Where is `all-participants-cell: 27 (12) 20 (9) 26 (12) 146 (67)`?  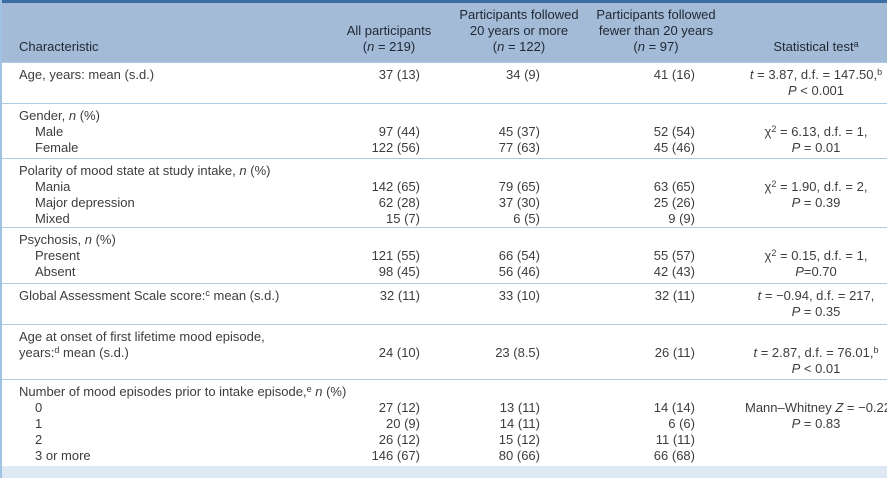 all-participants-cell: 27 (12) 20 (9) 26 (12) 146 (67) is located at coordinates (389, 423).